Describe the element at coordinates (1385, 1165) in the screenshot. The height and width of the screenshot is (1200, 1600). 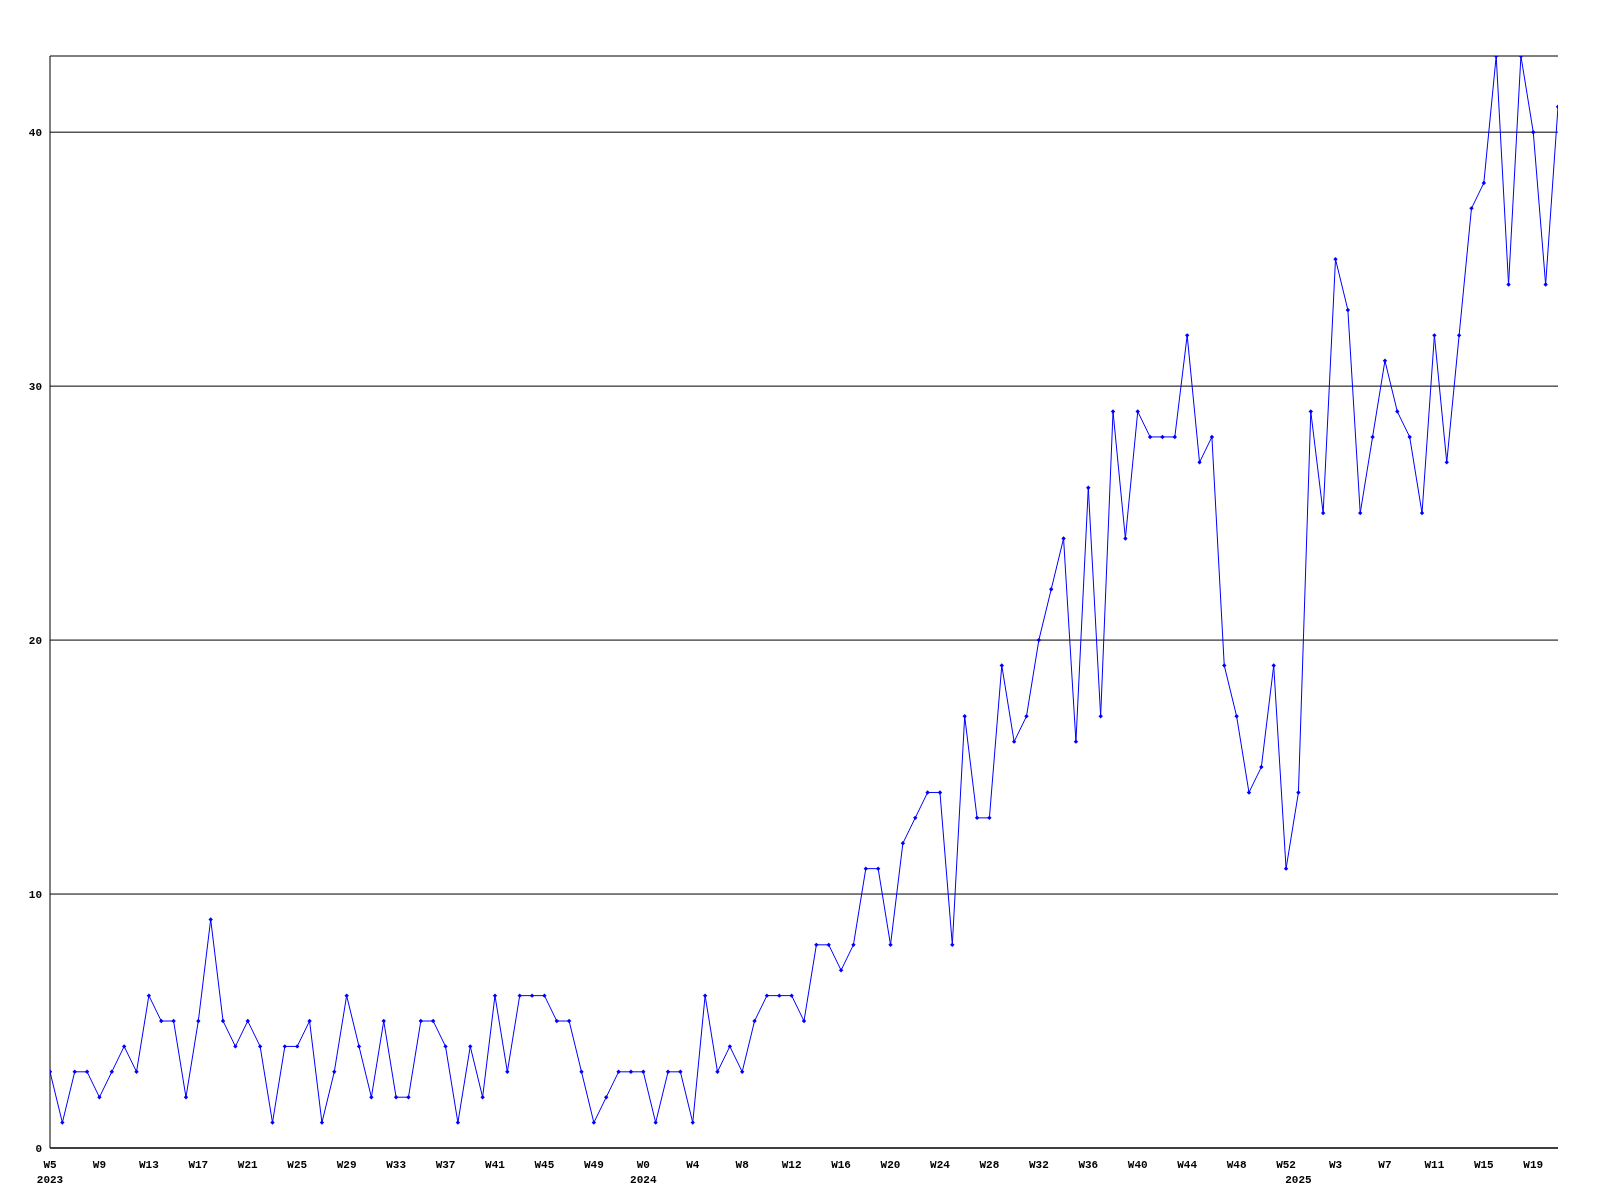
I see `x-tick-label: W7` at that location.